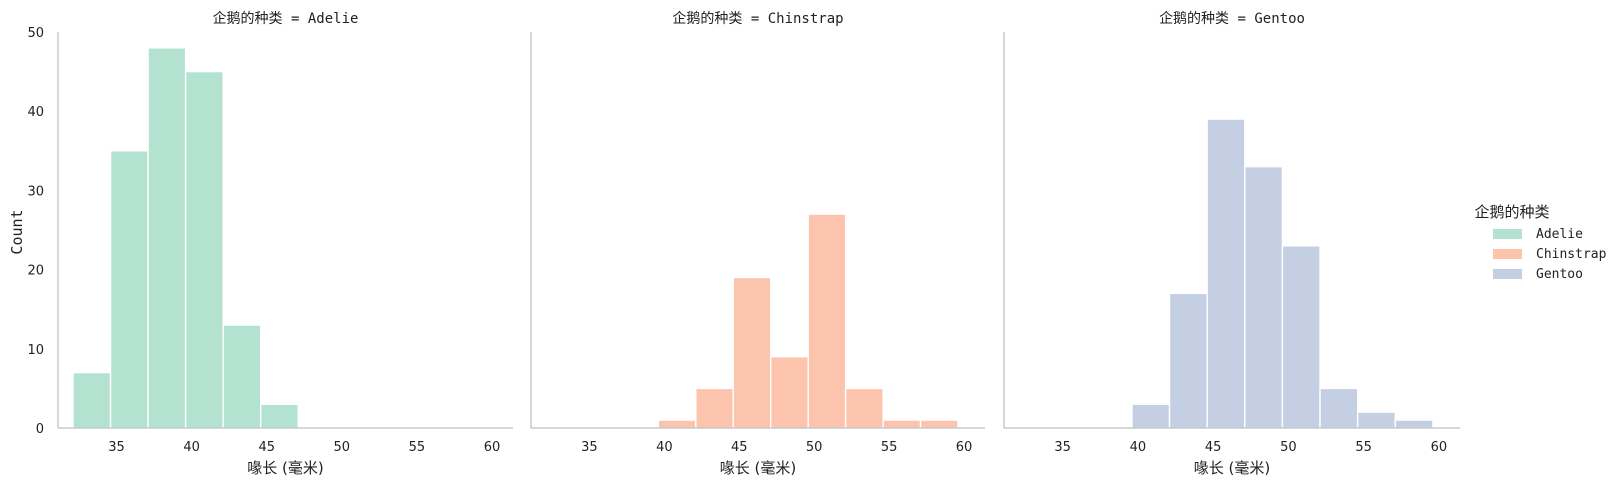 This screenshot has height=484, width=1618. Describe the element at coordinates (35, 112) in the screenshot. I see `y-tick-label: 40` at that location.